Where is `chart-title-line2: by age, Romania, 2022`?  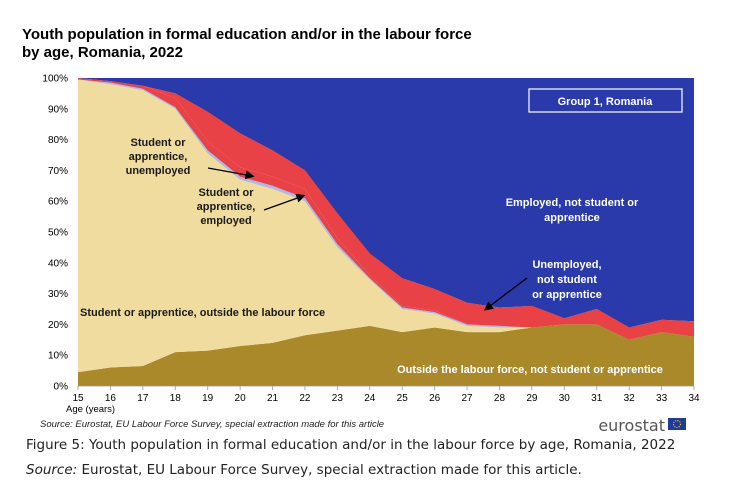
chart-title-line2: by age, Romania, 2022 is located at coordinates (102, 52).